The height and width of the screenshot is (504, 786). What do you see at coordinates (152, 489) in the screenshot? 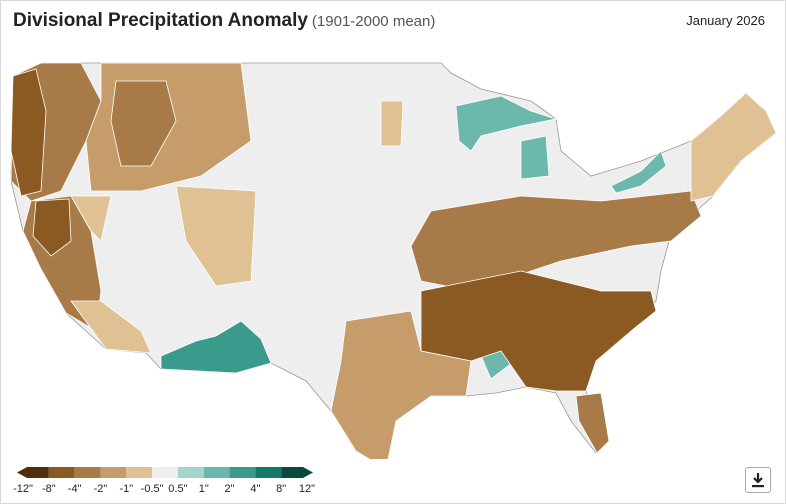
I see `legend-label: -0.5"` at bounding box center [152, 489].